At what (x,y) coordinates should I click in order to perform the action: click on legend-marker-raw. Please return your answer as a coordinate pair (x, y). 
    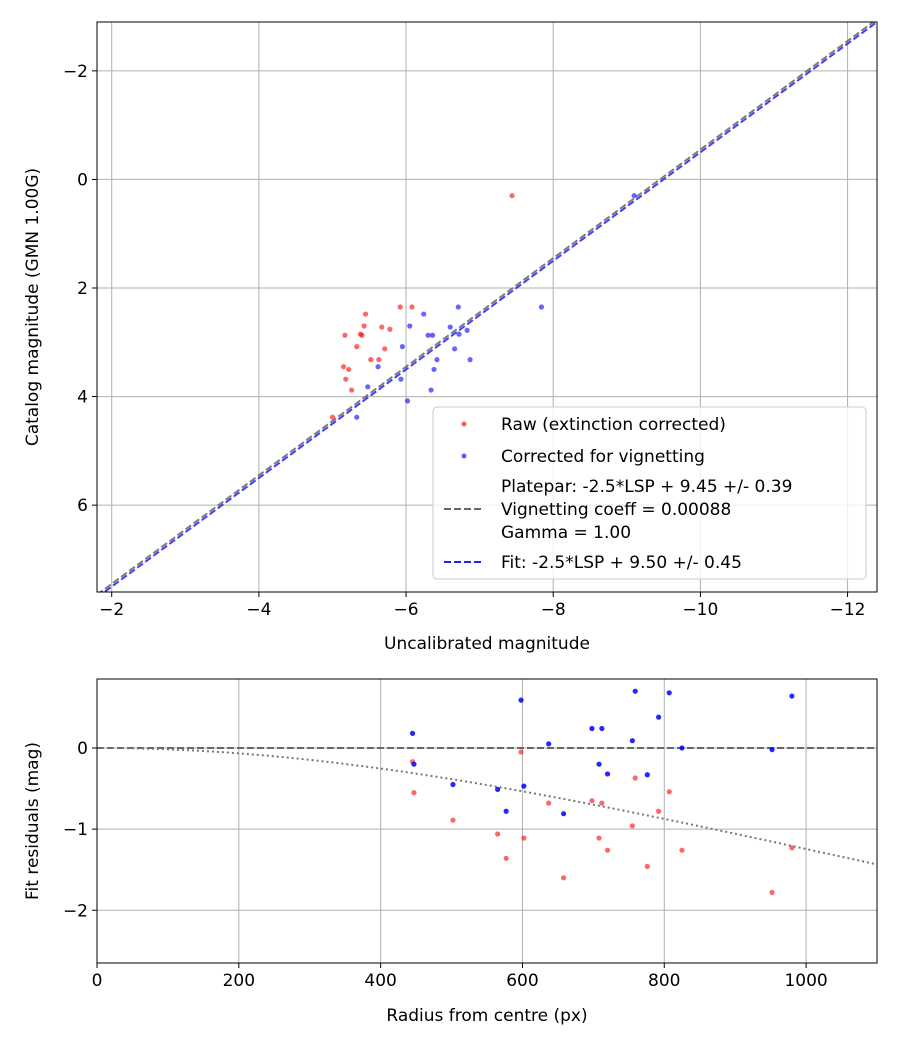
    Looking at the image, I should click on (464, 424).